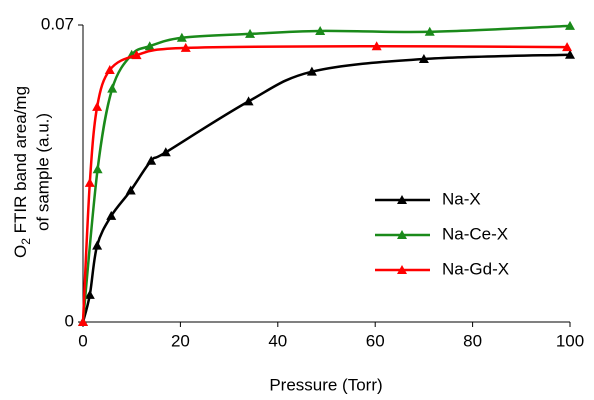 The height and width of the screenshot is (400, 594). What do you see at coordinates (57, 23) in the screenshot?
I see `y-tick-label: 0.07` at bounding box center [57, 23].